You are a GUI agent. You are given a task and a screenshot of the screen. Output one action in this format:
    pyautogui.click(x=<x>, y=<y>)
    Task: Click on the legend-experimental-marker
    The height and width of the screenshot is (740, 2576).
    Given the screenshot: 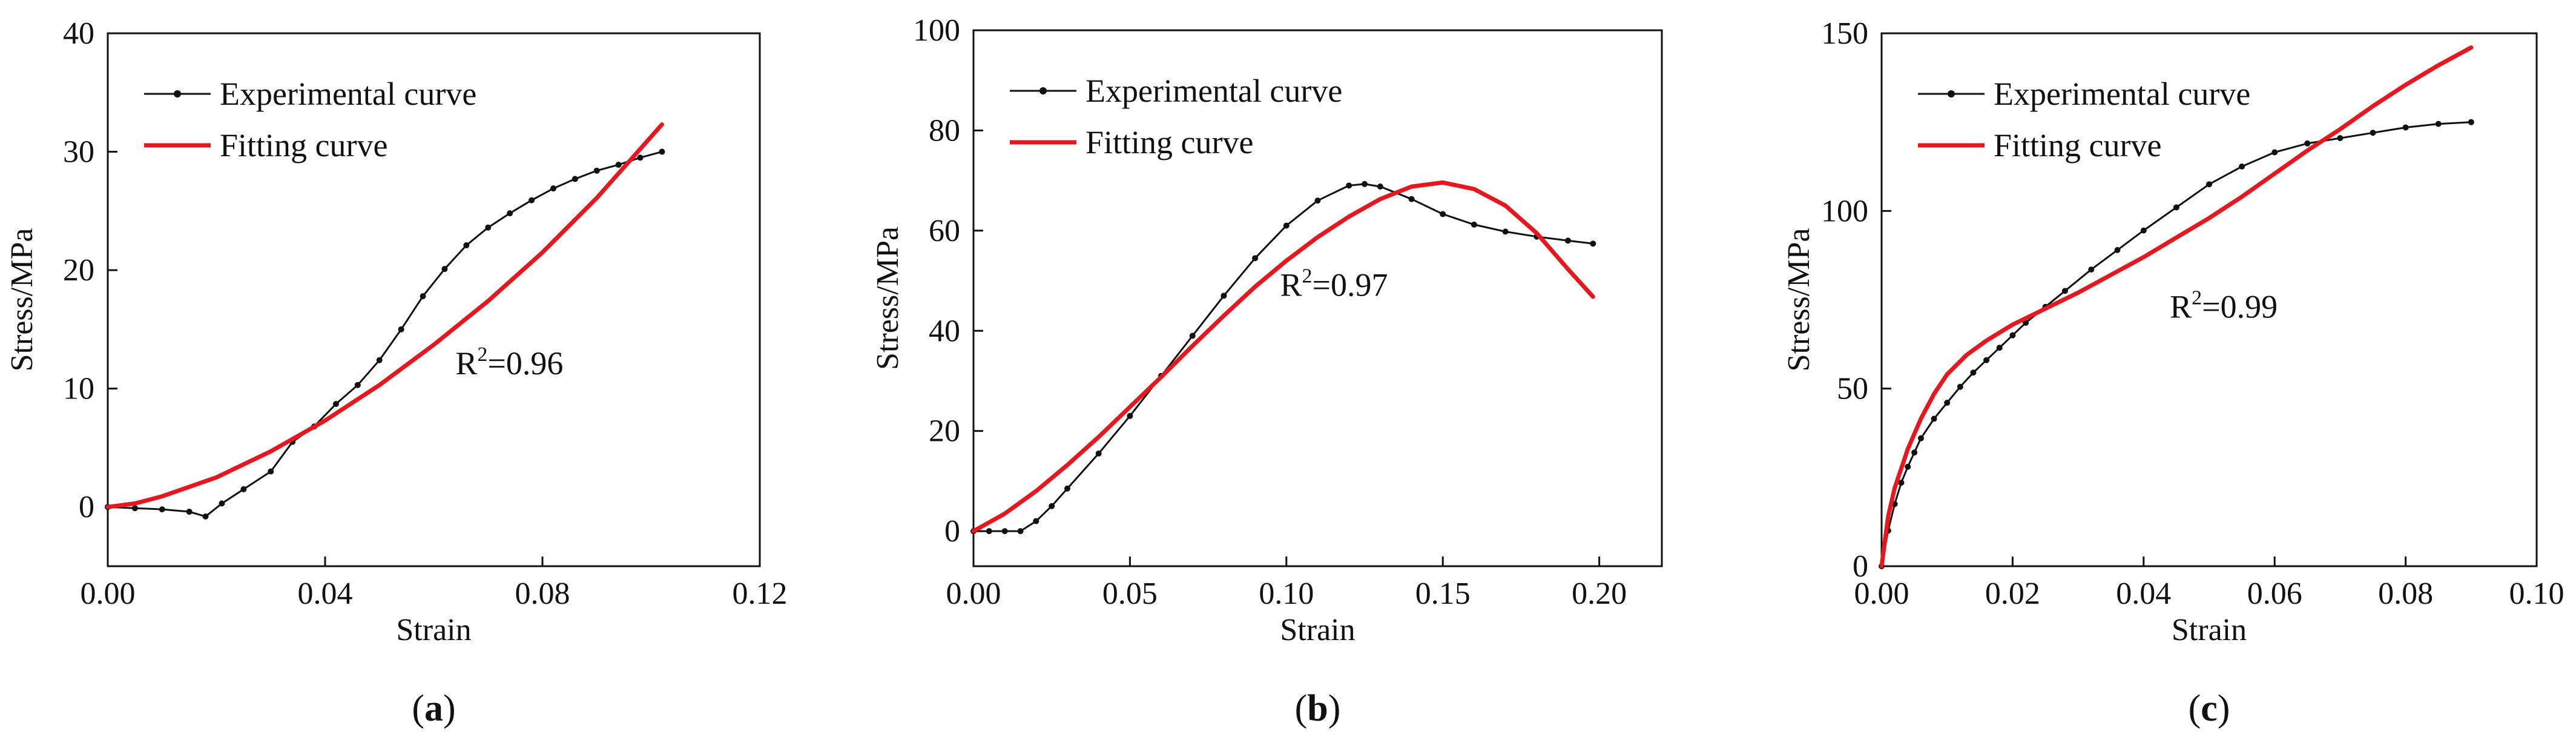 What is the action you would take?
    pyautogui.click(x=1043, y=90)
    